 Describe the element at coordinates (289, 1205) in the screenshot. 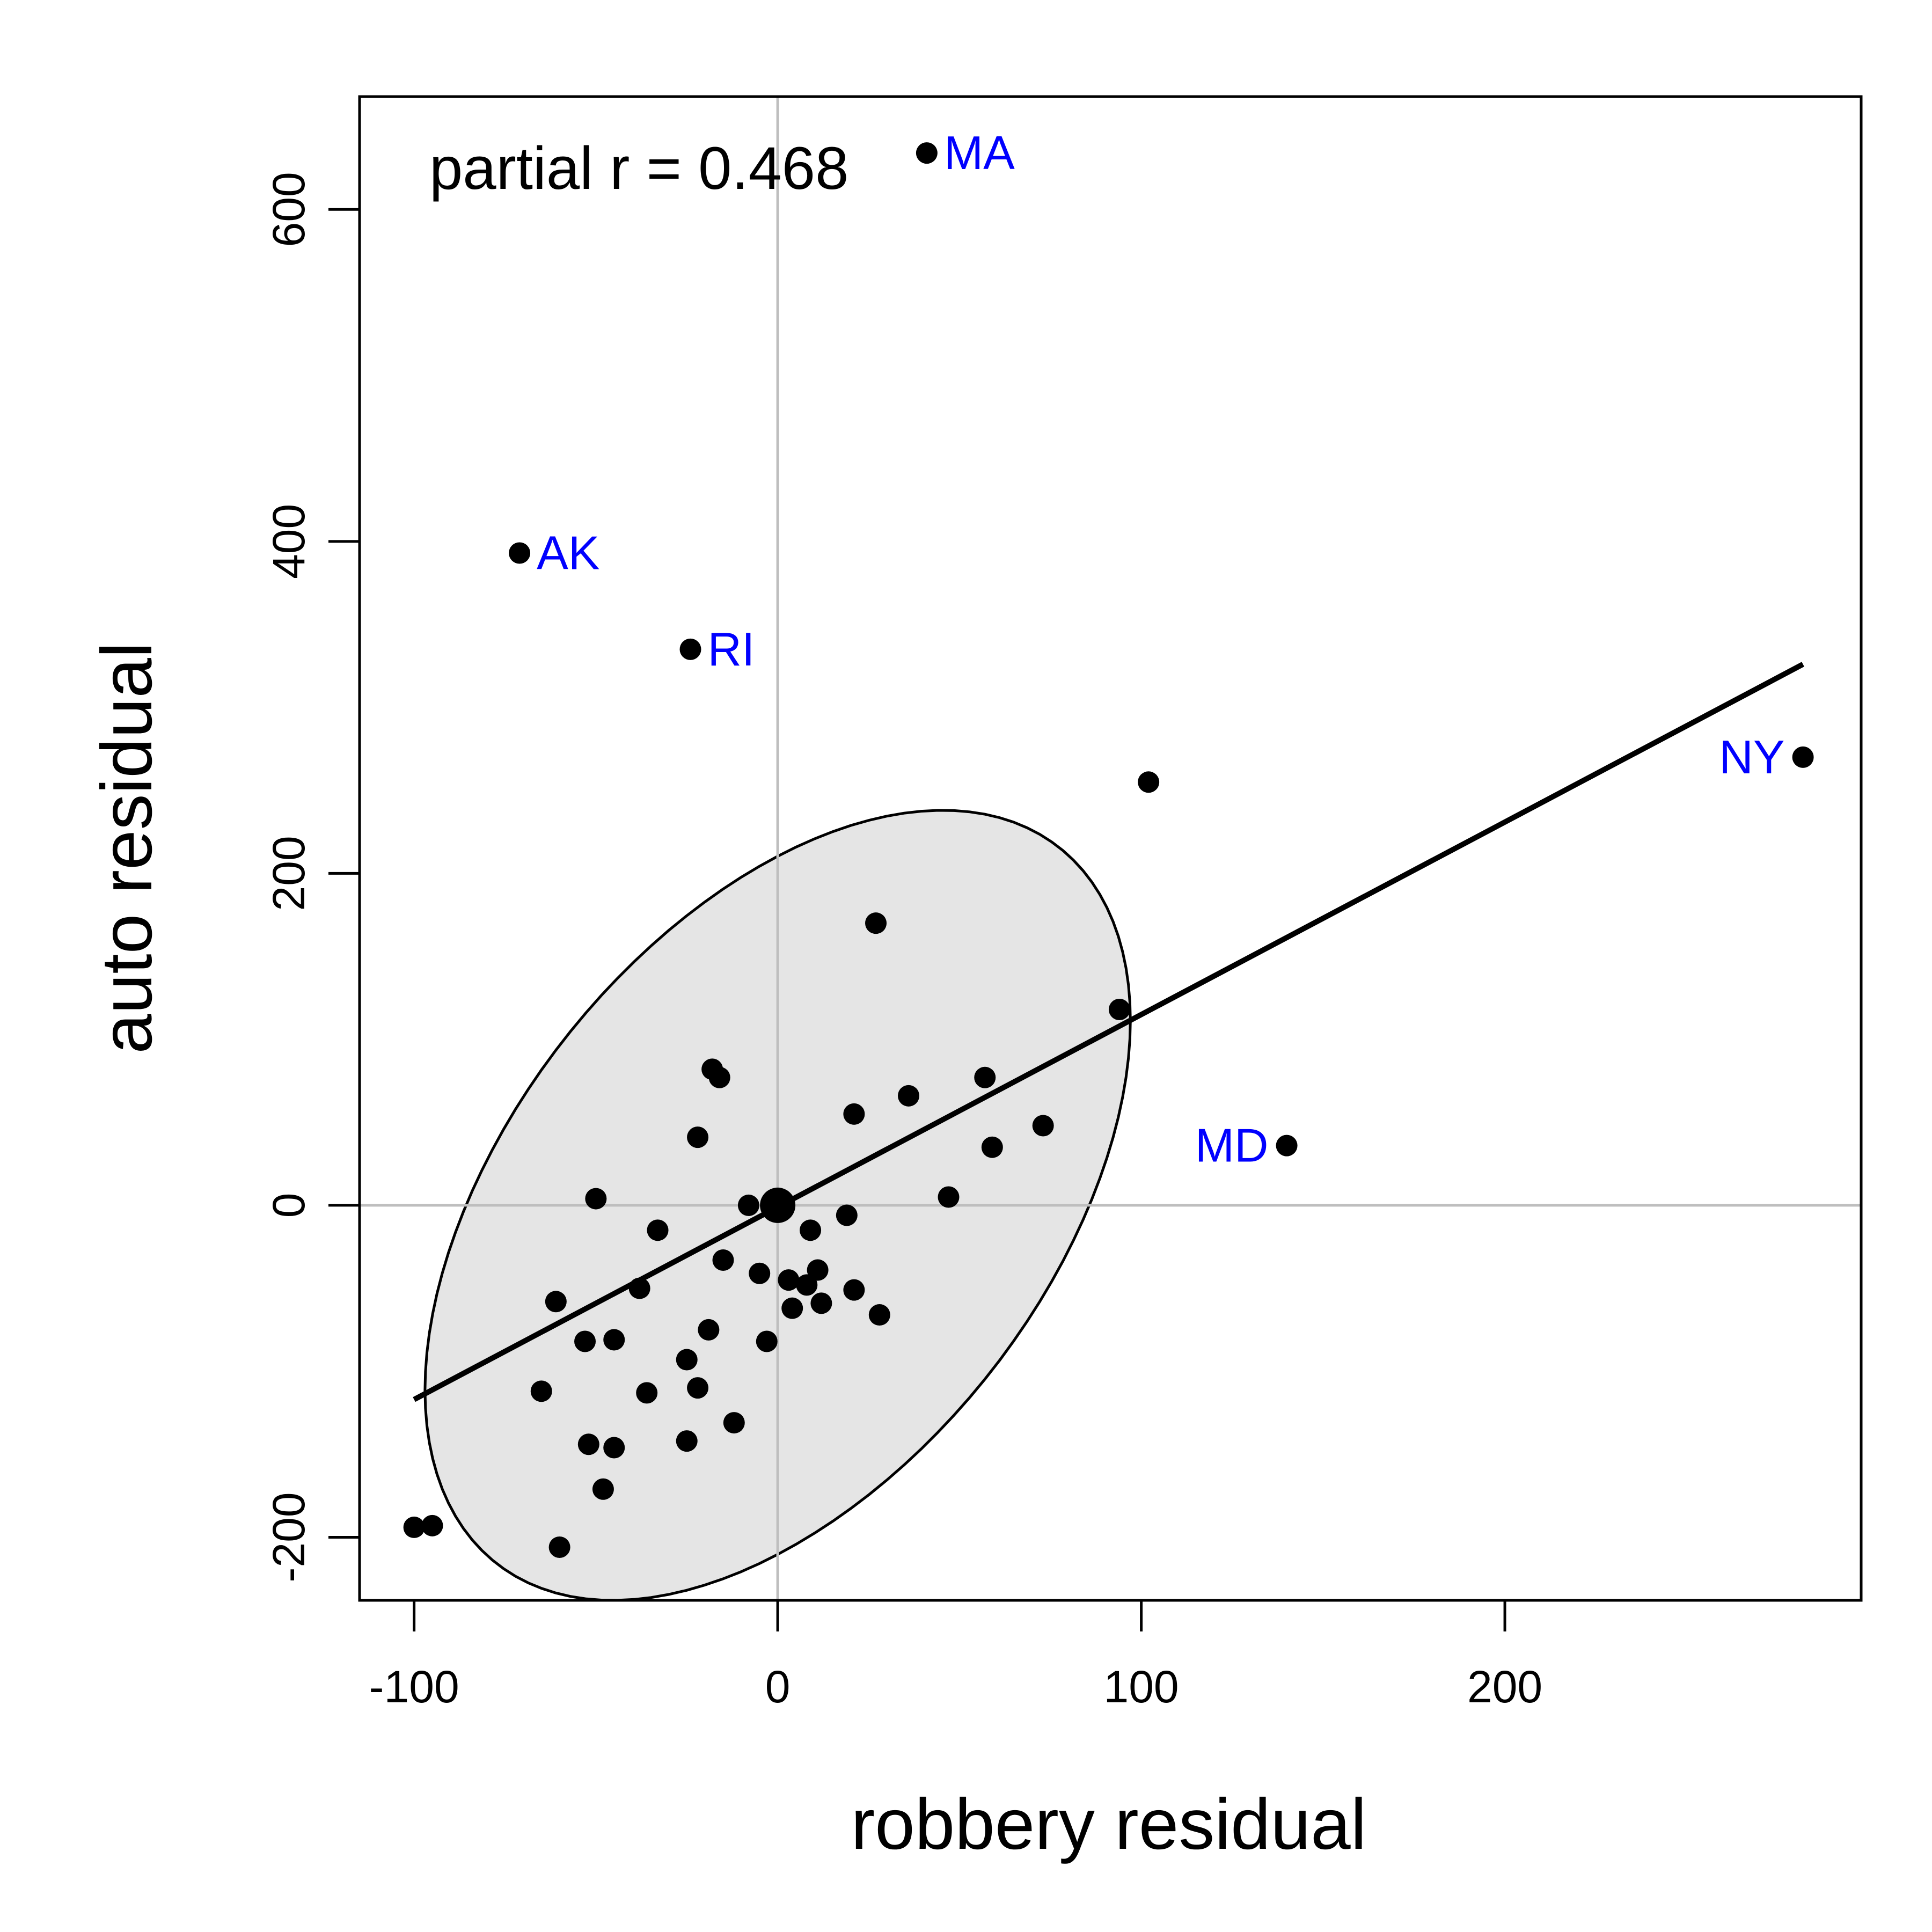

I see `y-tick-label: 0` at that location.